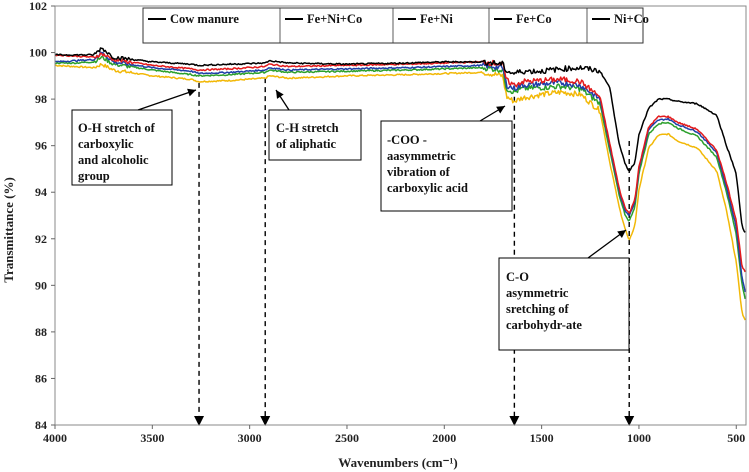 The height and width of the screenshot is (472, 749). Describe the element at coordinates (41, 378) in the screenshot. I see `y-tick-label: 86` at that location.